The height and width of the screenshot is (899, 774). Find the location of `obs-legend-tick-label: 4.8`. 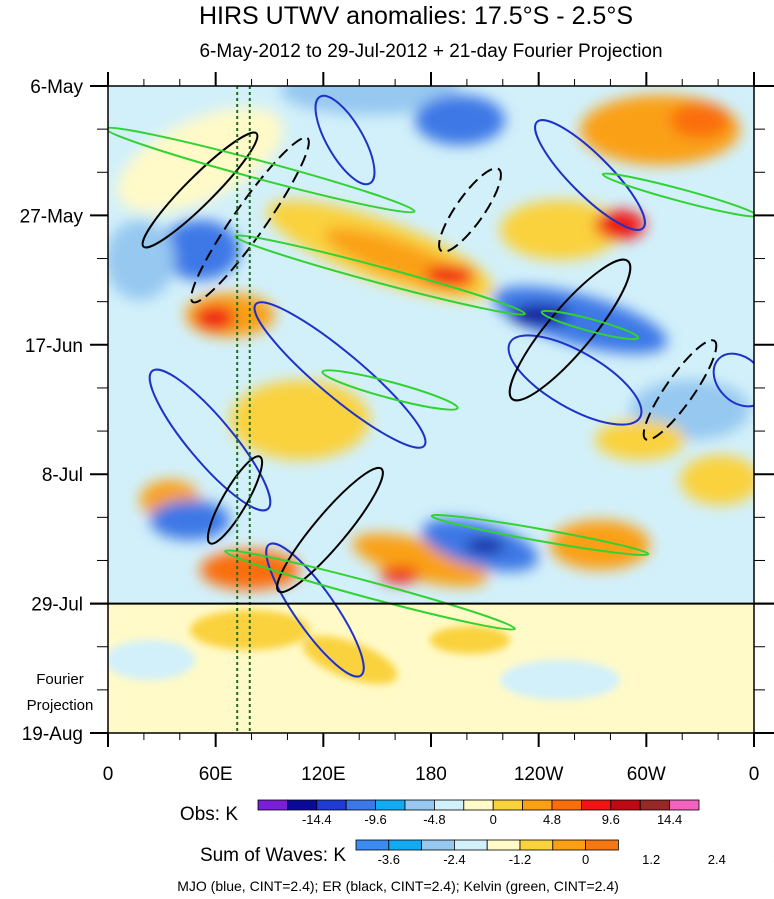

obs-legend-tick-label: 4.8 is located at coordinates (552, 819).